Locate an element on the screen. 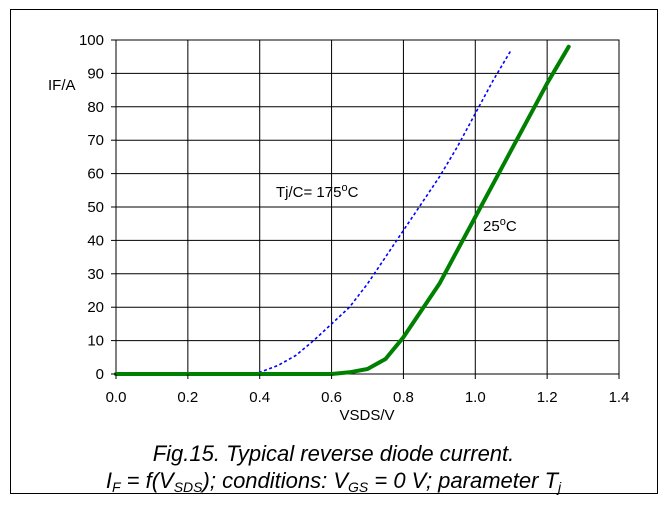 The width and height of the screenshot is (667, 509). y-tick-label: 50 is located at coordinates (95, 207).